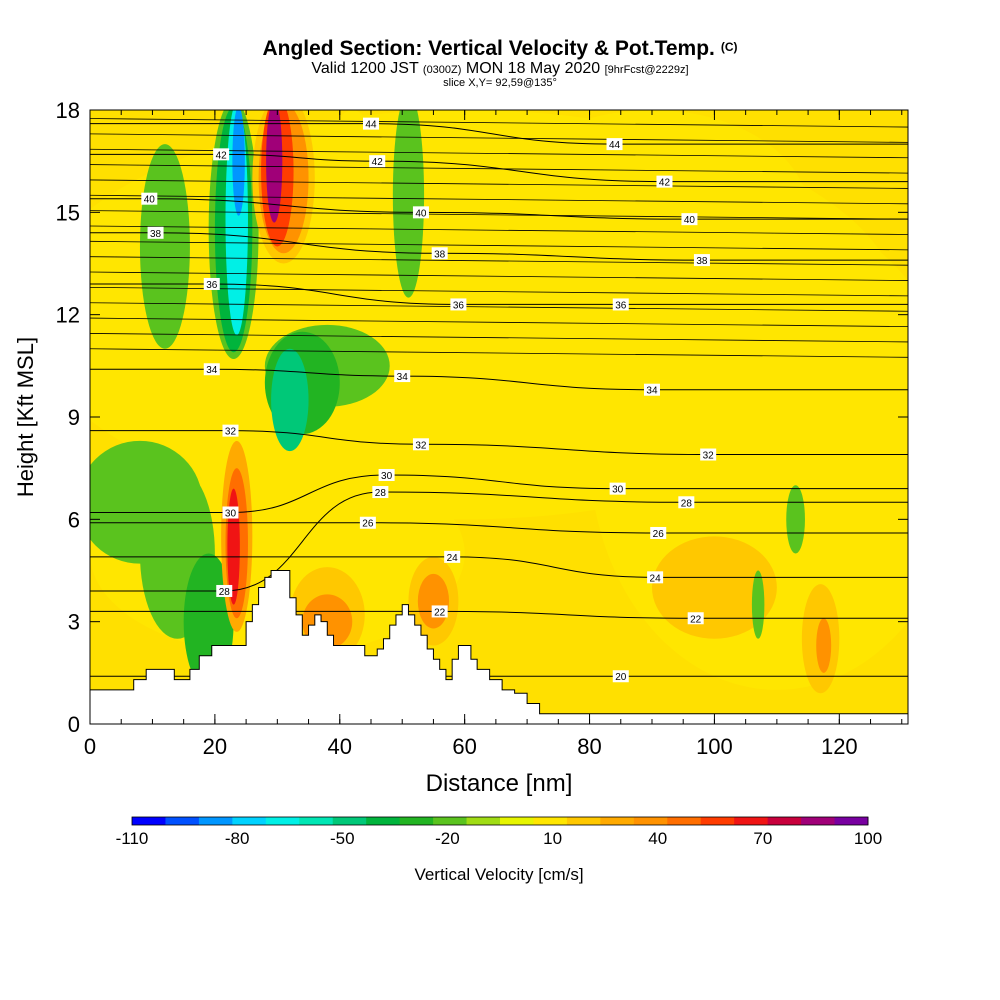 Image resolution: width=1000 pixels, height=1000 pixels. I want to click on contour-label: 20, so click(620, 676).